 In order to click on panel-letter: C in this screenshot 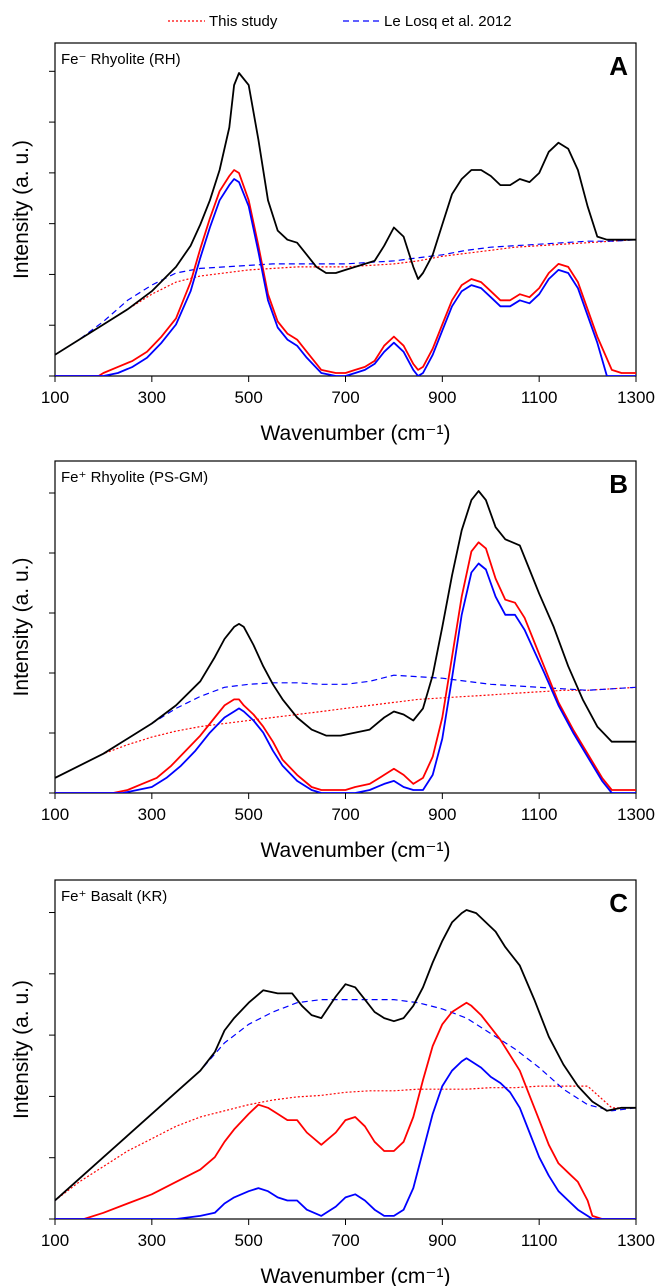, I will do `click(618, 903)`.